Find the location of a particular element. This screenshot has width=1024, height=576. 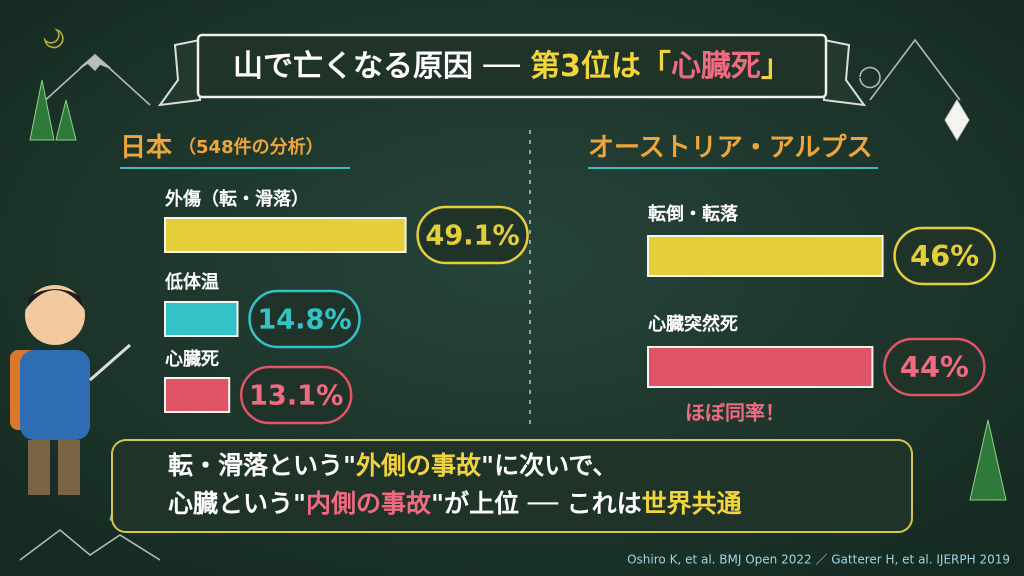

chart-title-text: オーストリア・アルプス is located at coordinates (730, 148).